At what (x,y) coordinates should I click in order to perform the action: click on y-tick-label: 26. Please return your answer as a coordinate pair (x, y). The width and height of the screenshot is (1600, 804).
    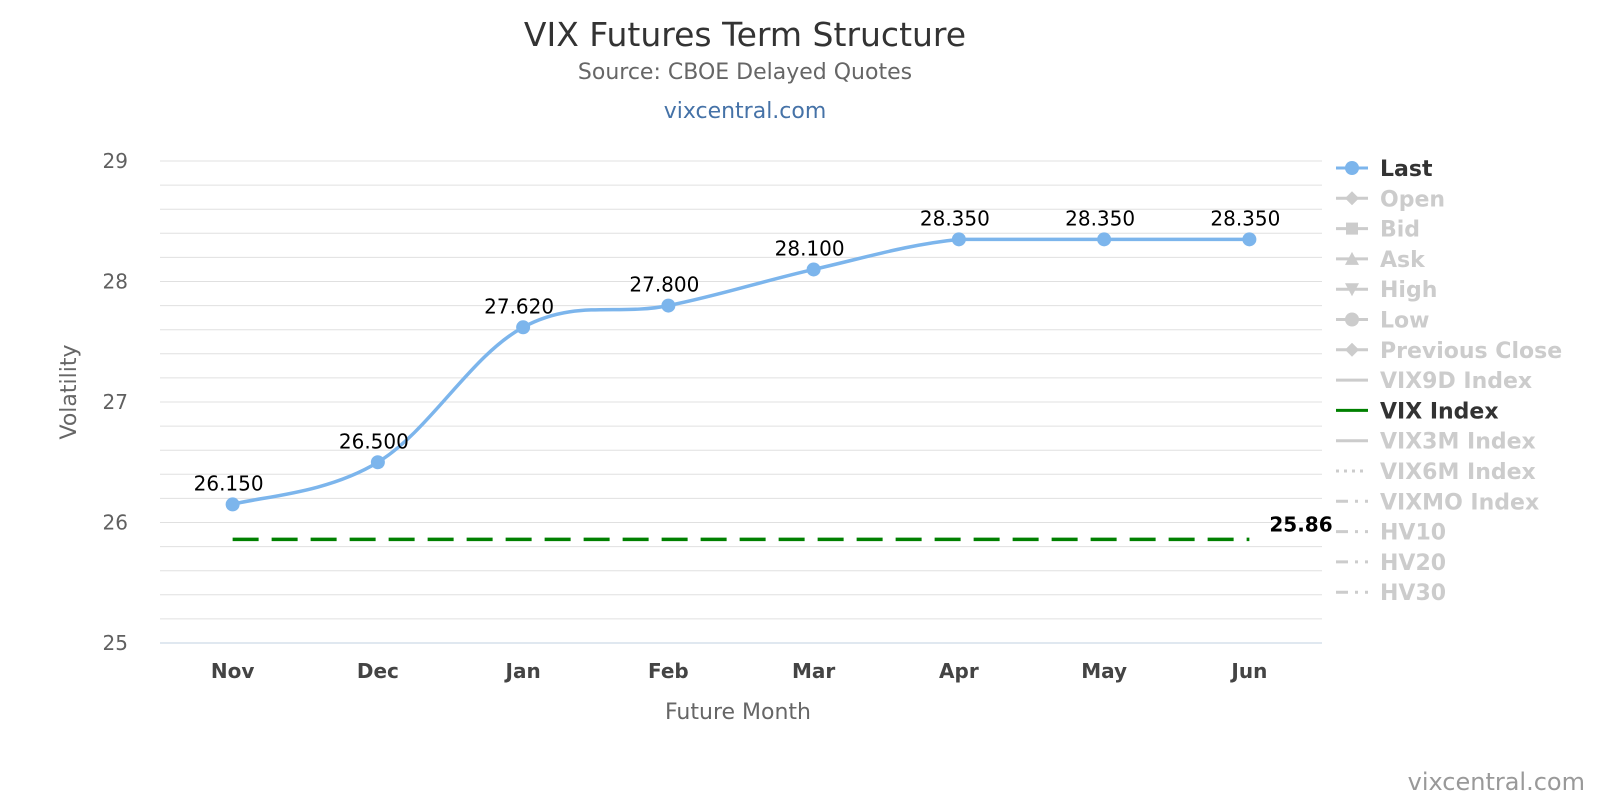
    Looking at the image, I should click on (115, 523).